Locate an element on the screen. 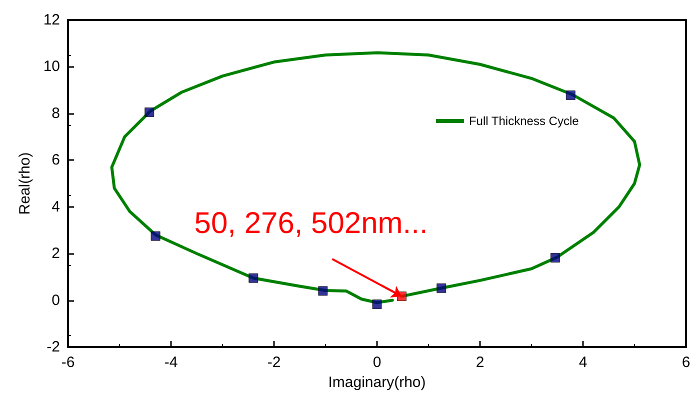 Image resolution: width=694 pixels, height=408 pixels. y-tick-label: 6 is located at coordinates (56, 160).